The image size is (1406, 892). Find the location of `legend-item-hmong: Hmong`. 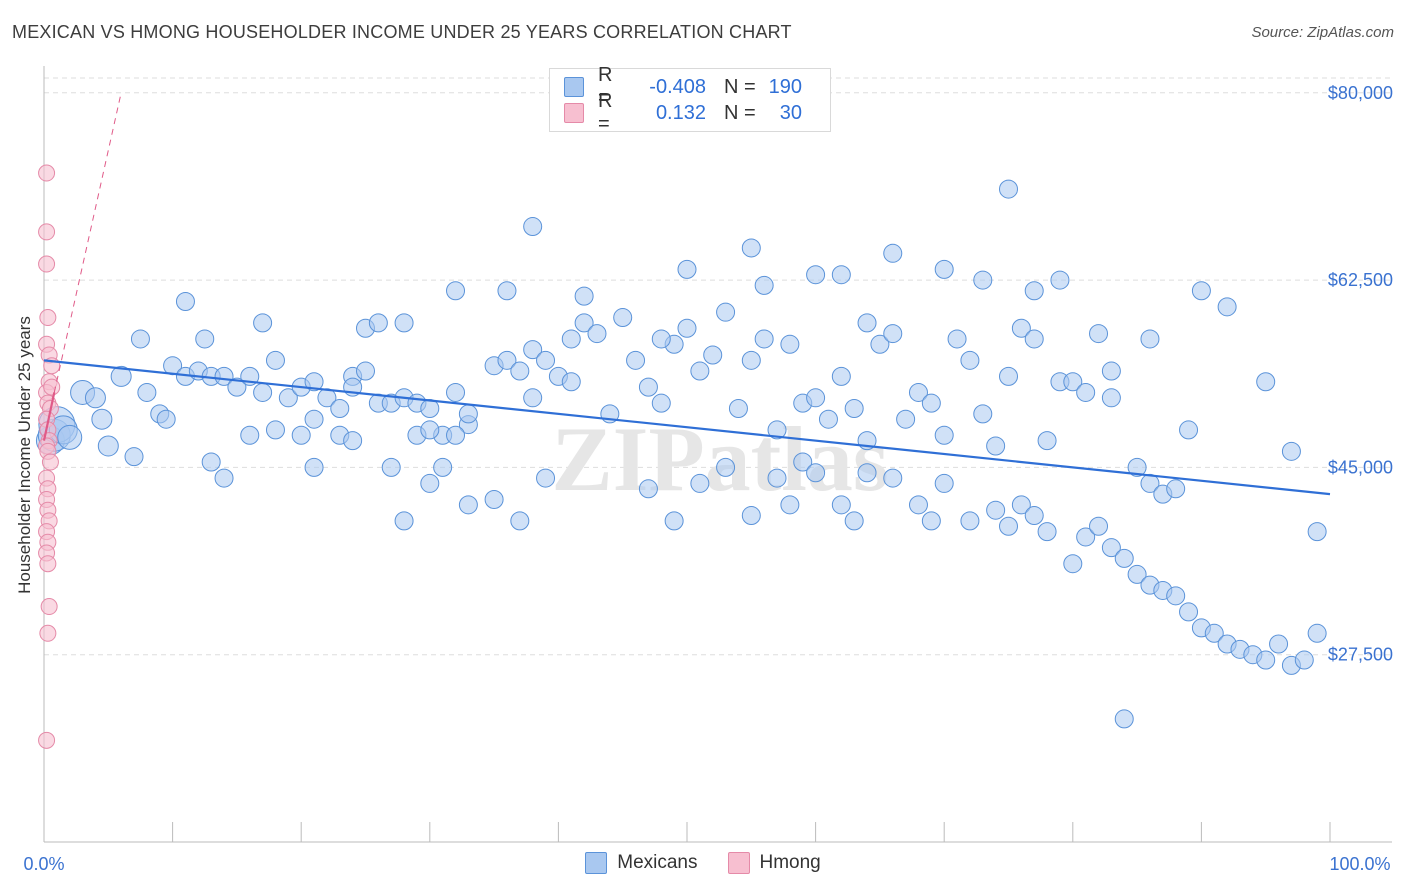

legend-item-hmong: Hmong is located at coordinates (774, 863).